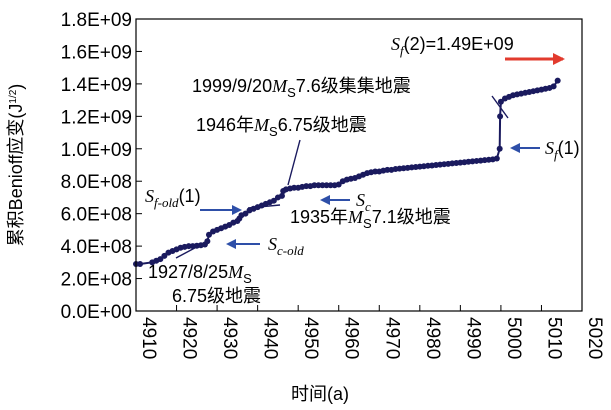 The image size is (611, 410). I want to click on y-tick-label: 8.0E+08, so click(96, 182).